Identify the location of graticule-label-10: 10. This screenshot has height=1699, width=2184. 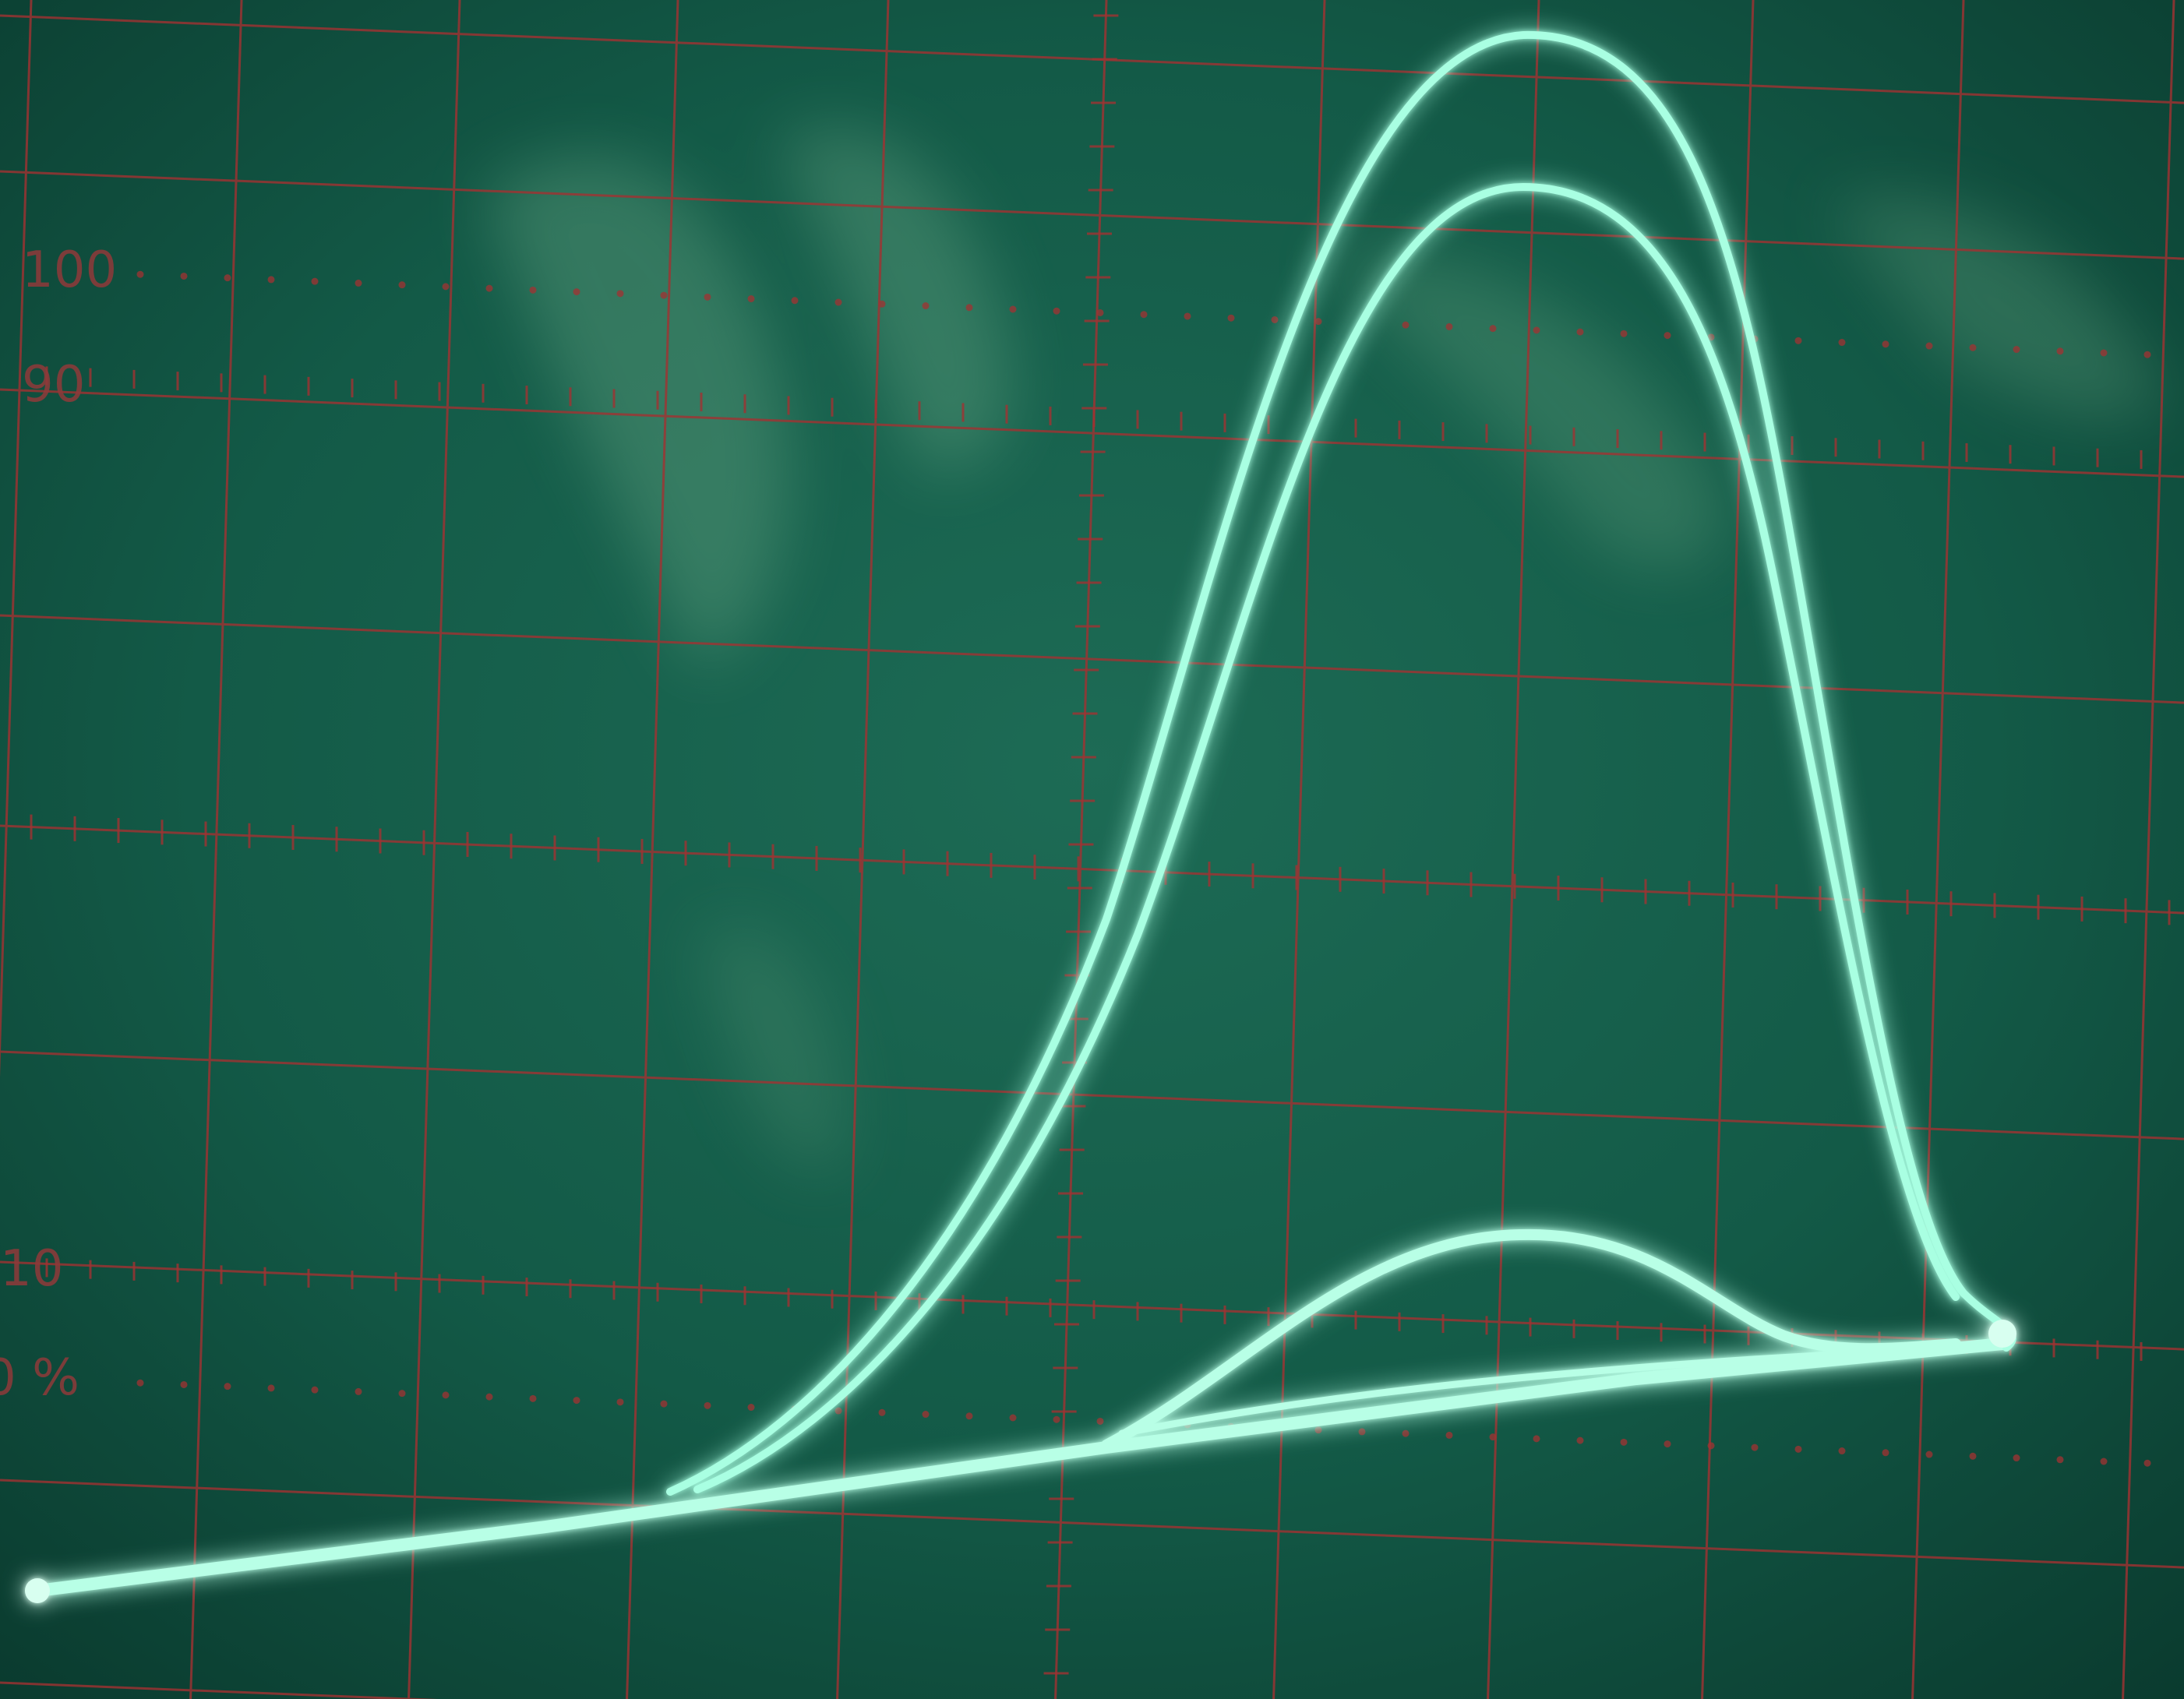
(32, 1269).